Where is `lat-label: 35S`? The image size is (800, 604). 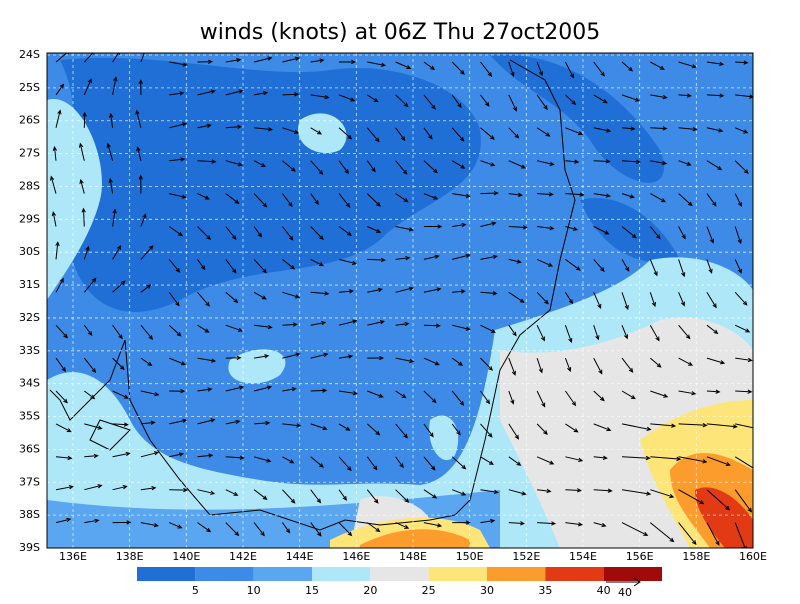
lat-label: 35S is located at coordinates (29, 416).